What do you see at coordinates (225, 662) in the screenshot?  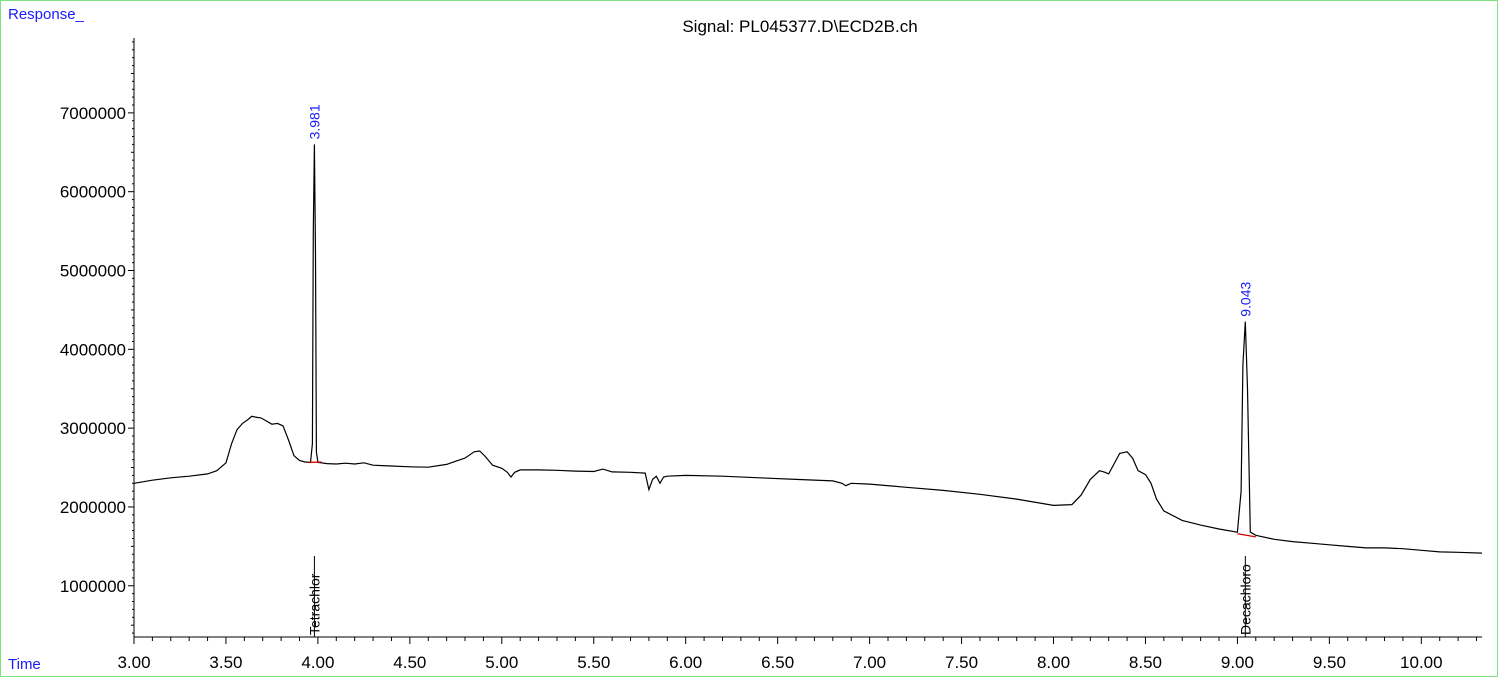 I see `x-tick-label: 3.50` at bounding box center [225, 662].